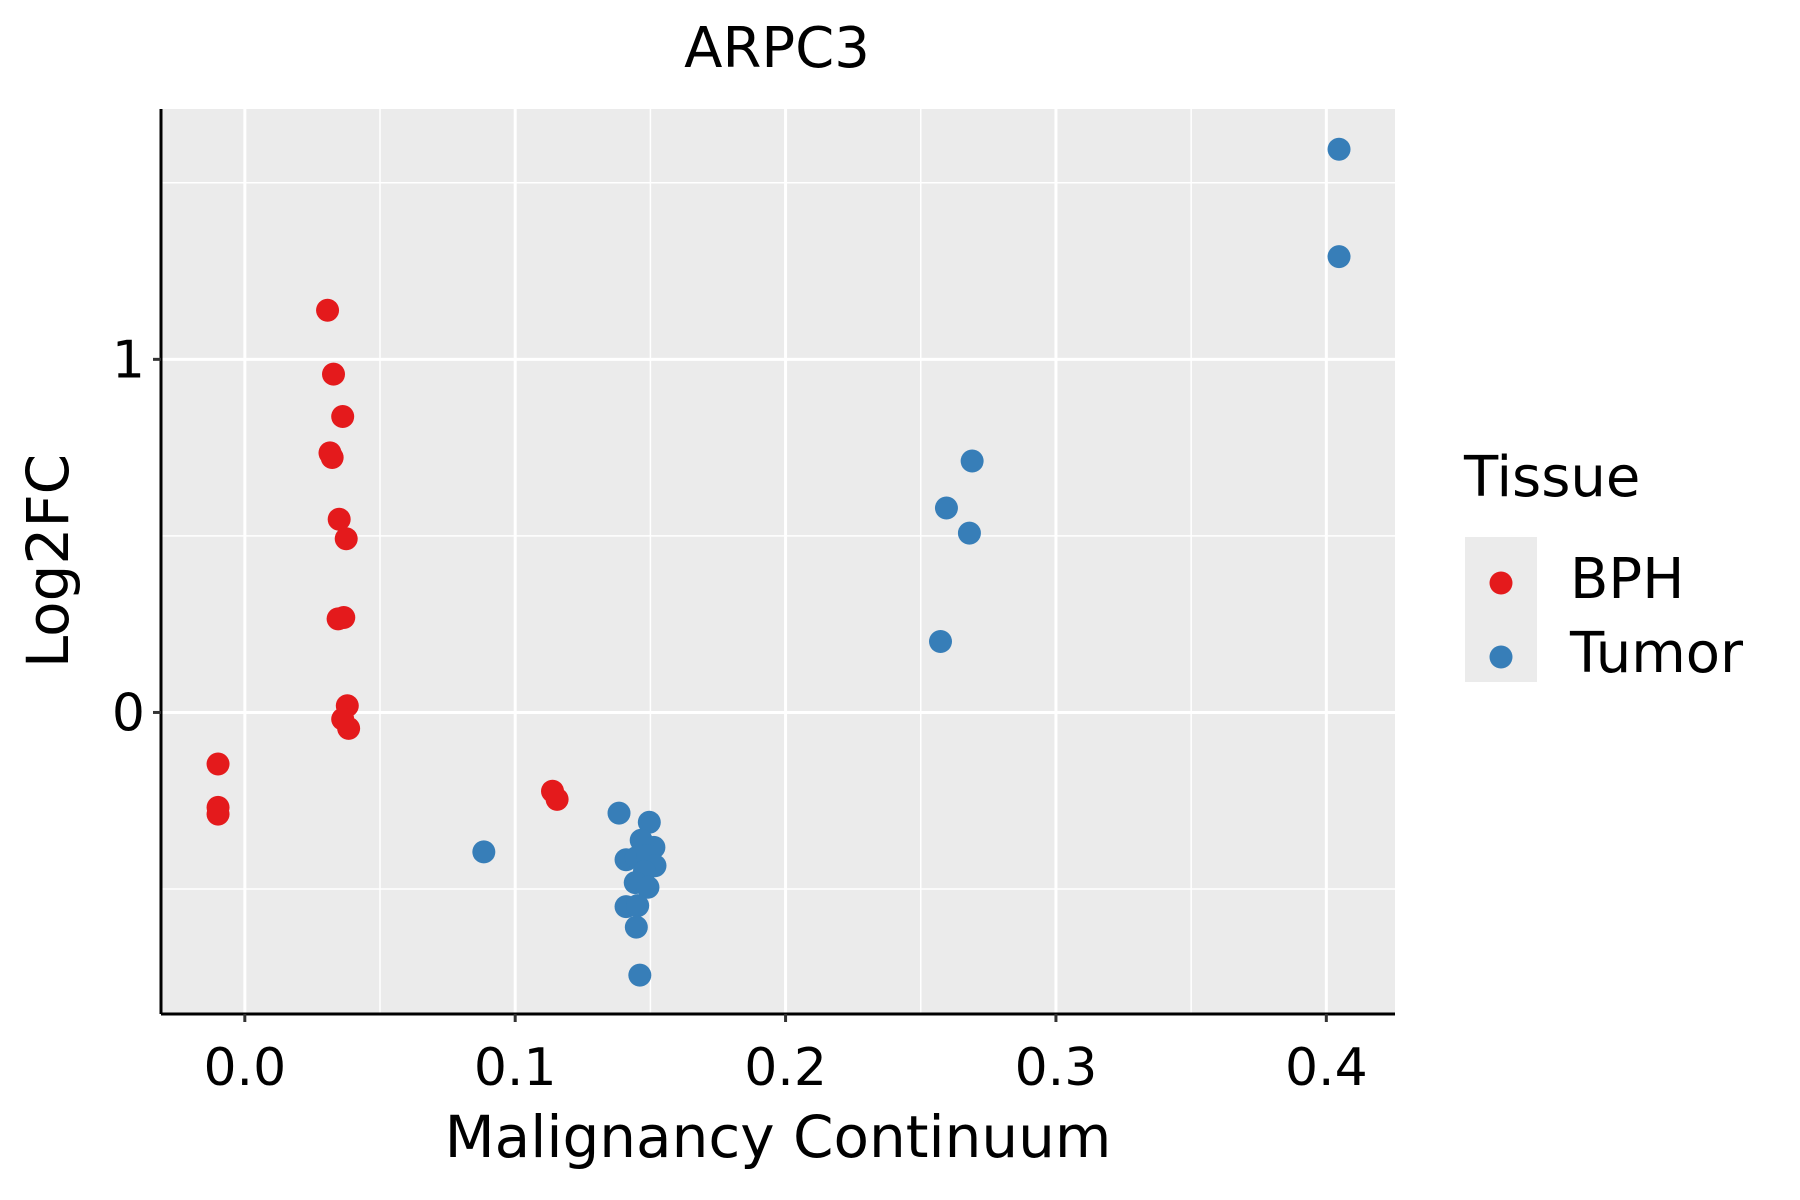  I want to click on x-tick-label: 0.3, so click(1056, 1068).